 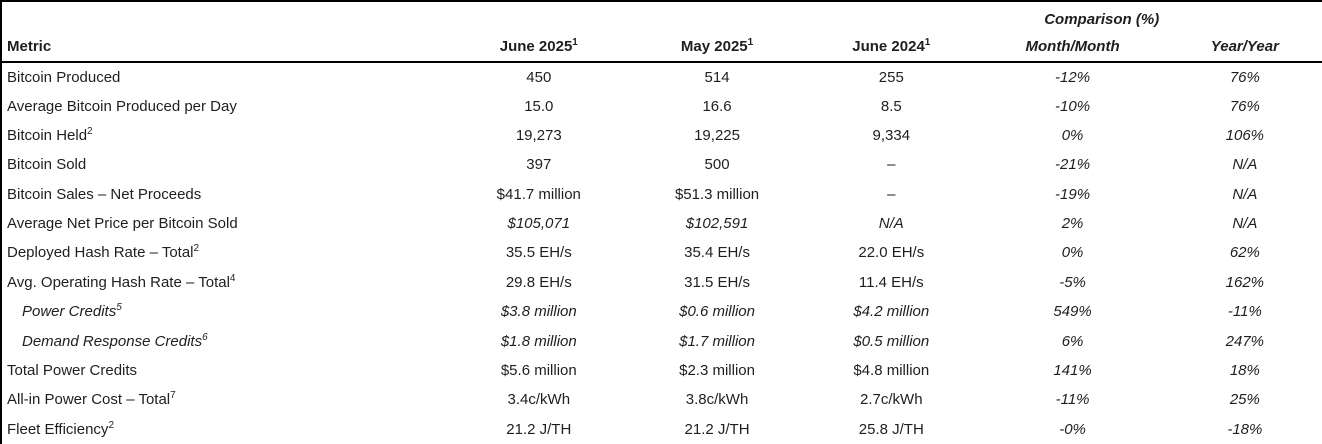 What do you see at coordinates (717, 45) in the screenshot?
I see `column-header-may-2025: May 20251` at bounding box center [717, 45].